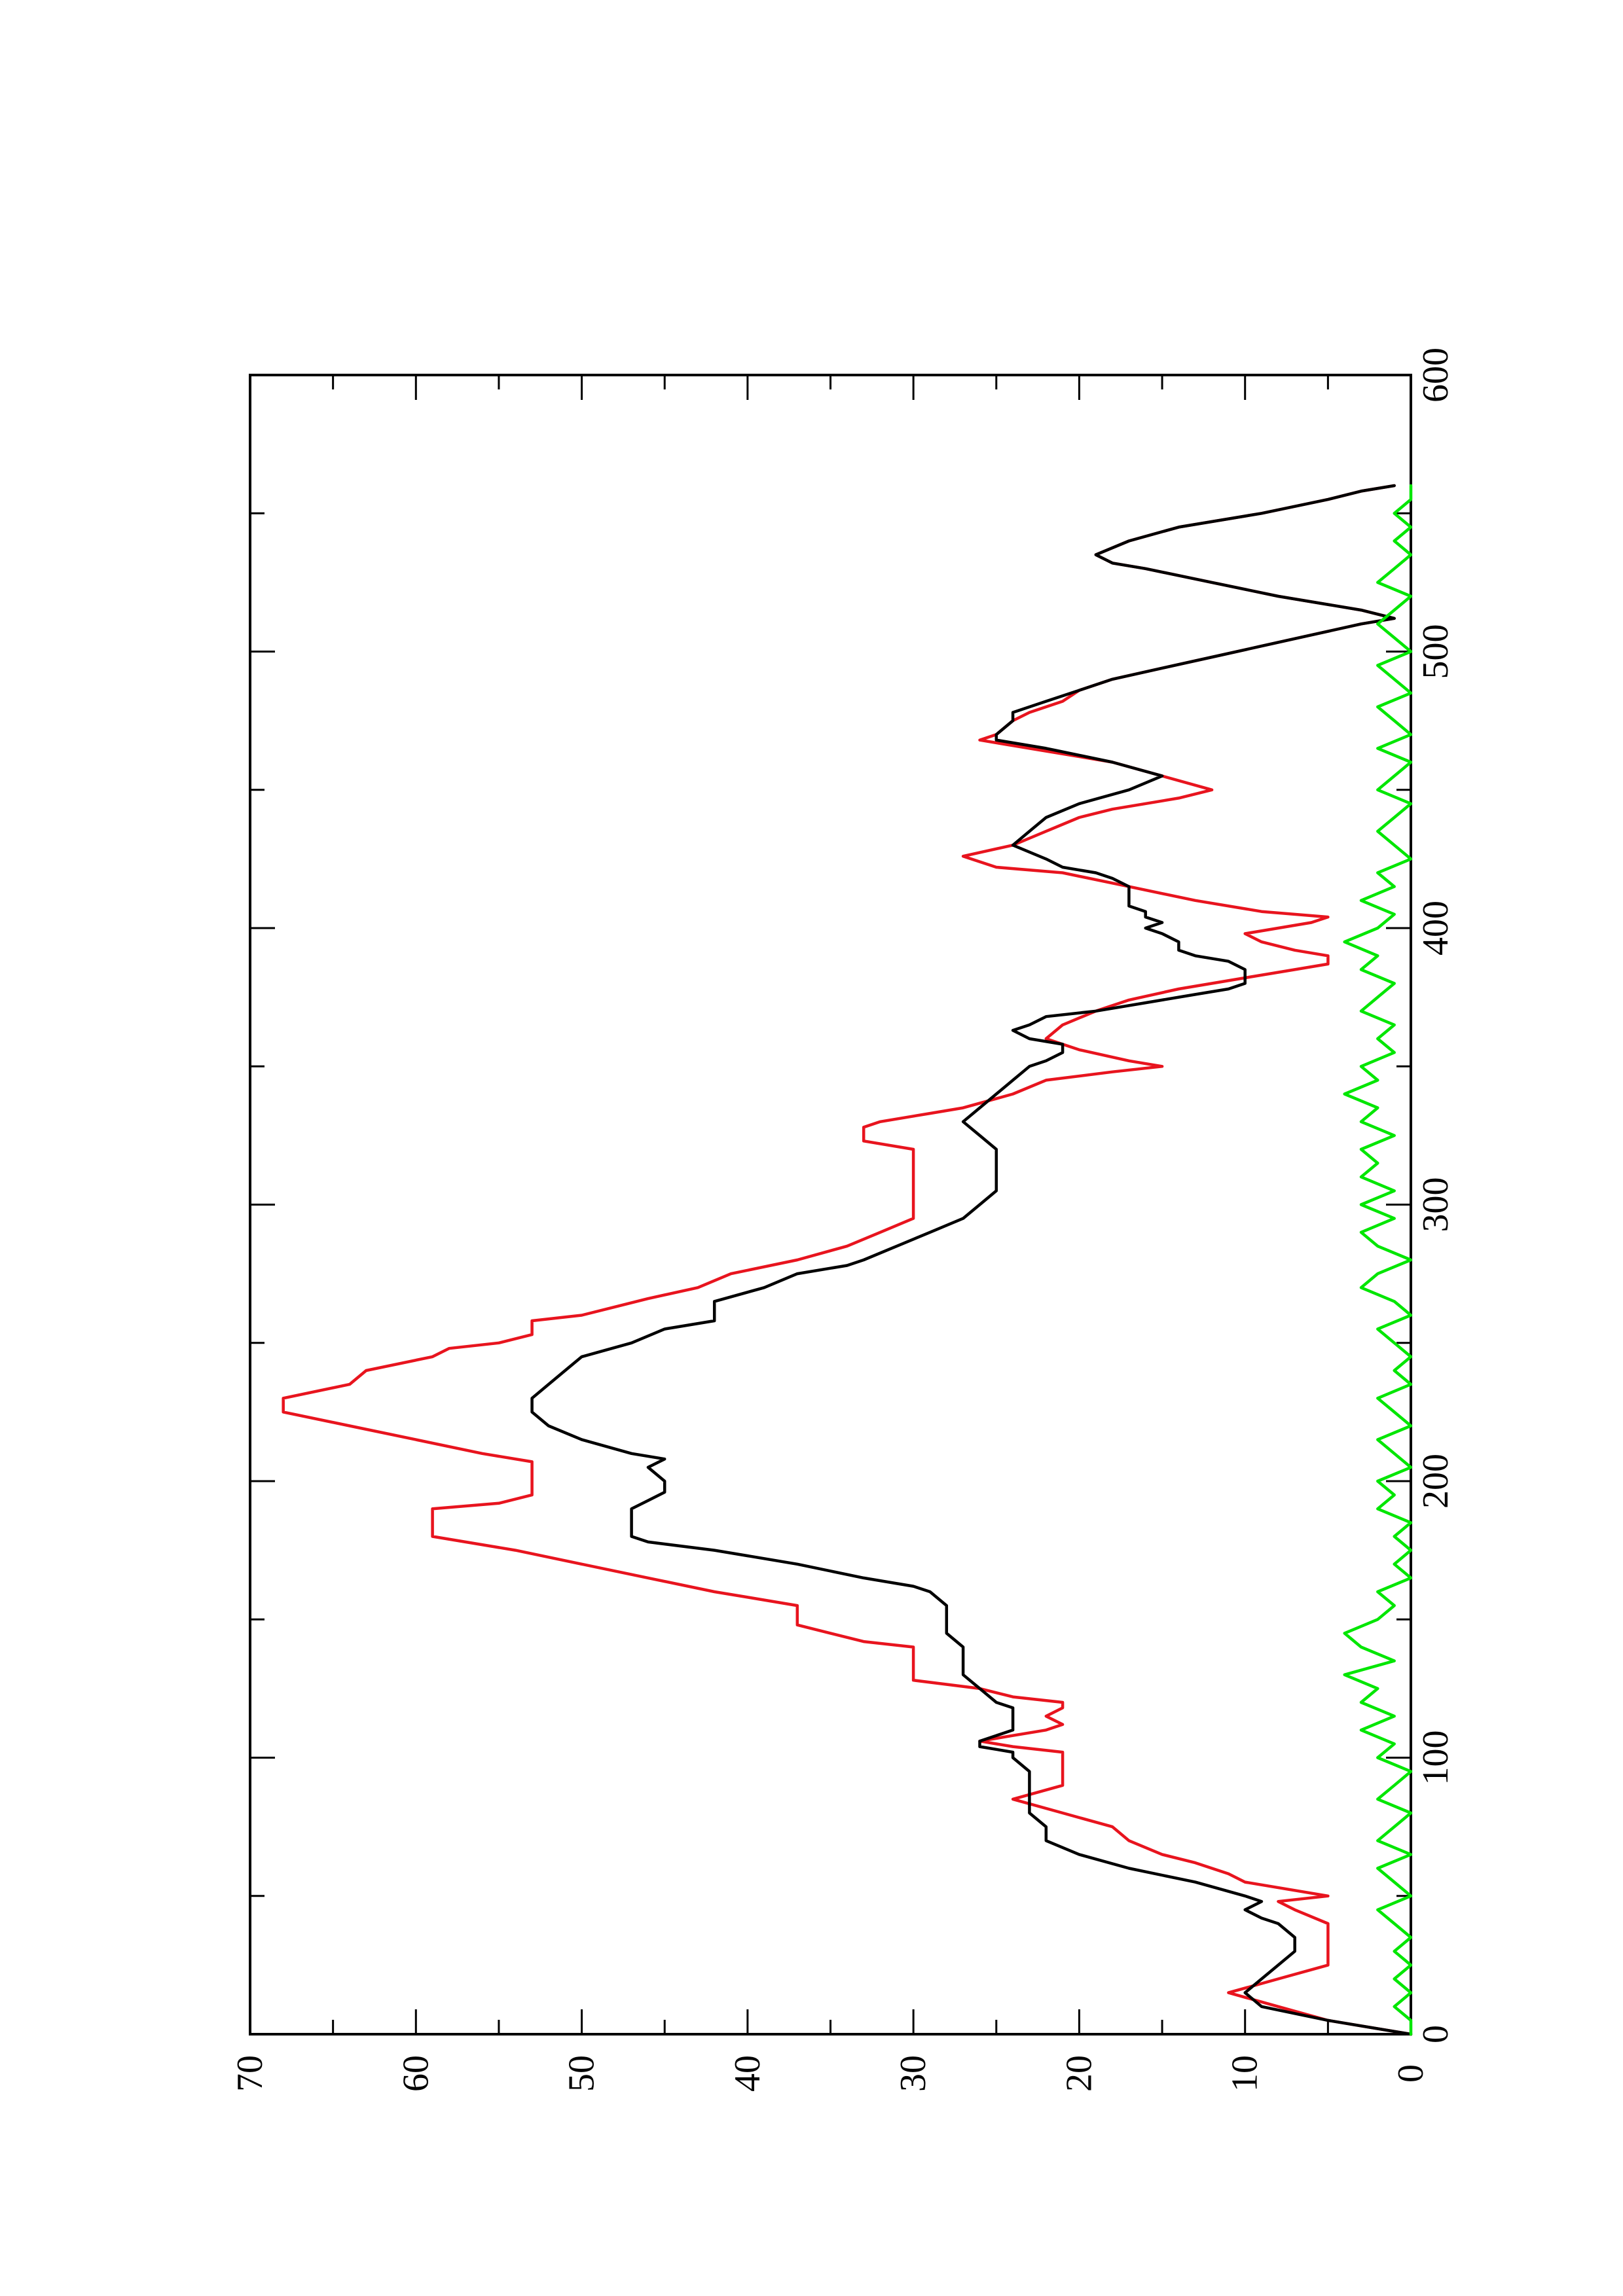 This screenshot has width=1623, height=2296. Describe the element at coordinates (1435, 1204) in the screenshot. I see `x-tick-label: 300` at that location.